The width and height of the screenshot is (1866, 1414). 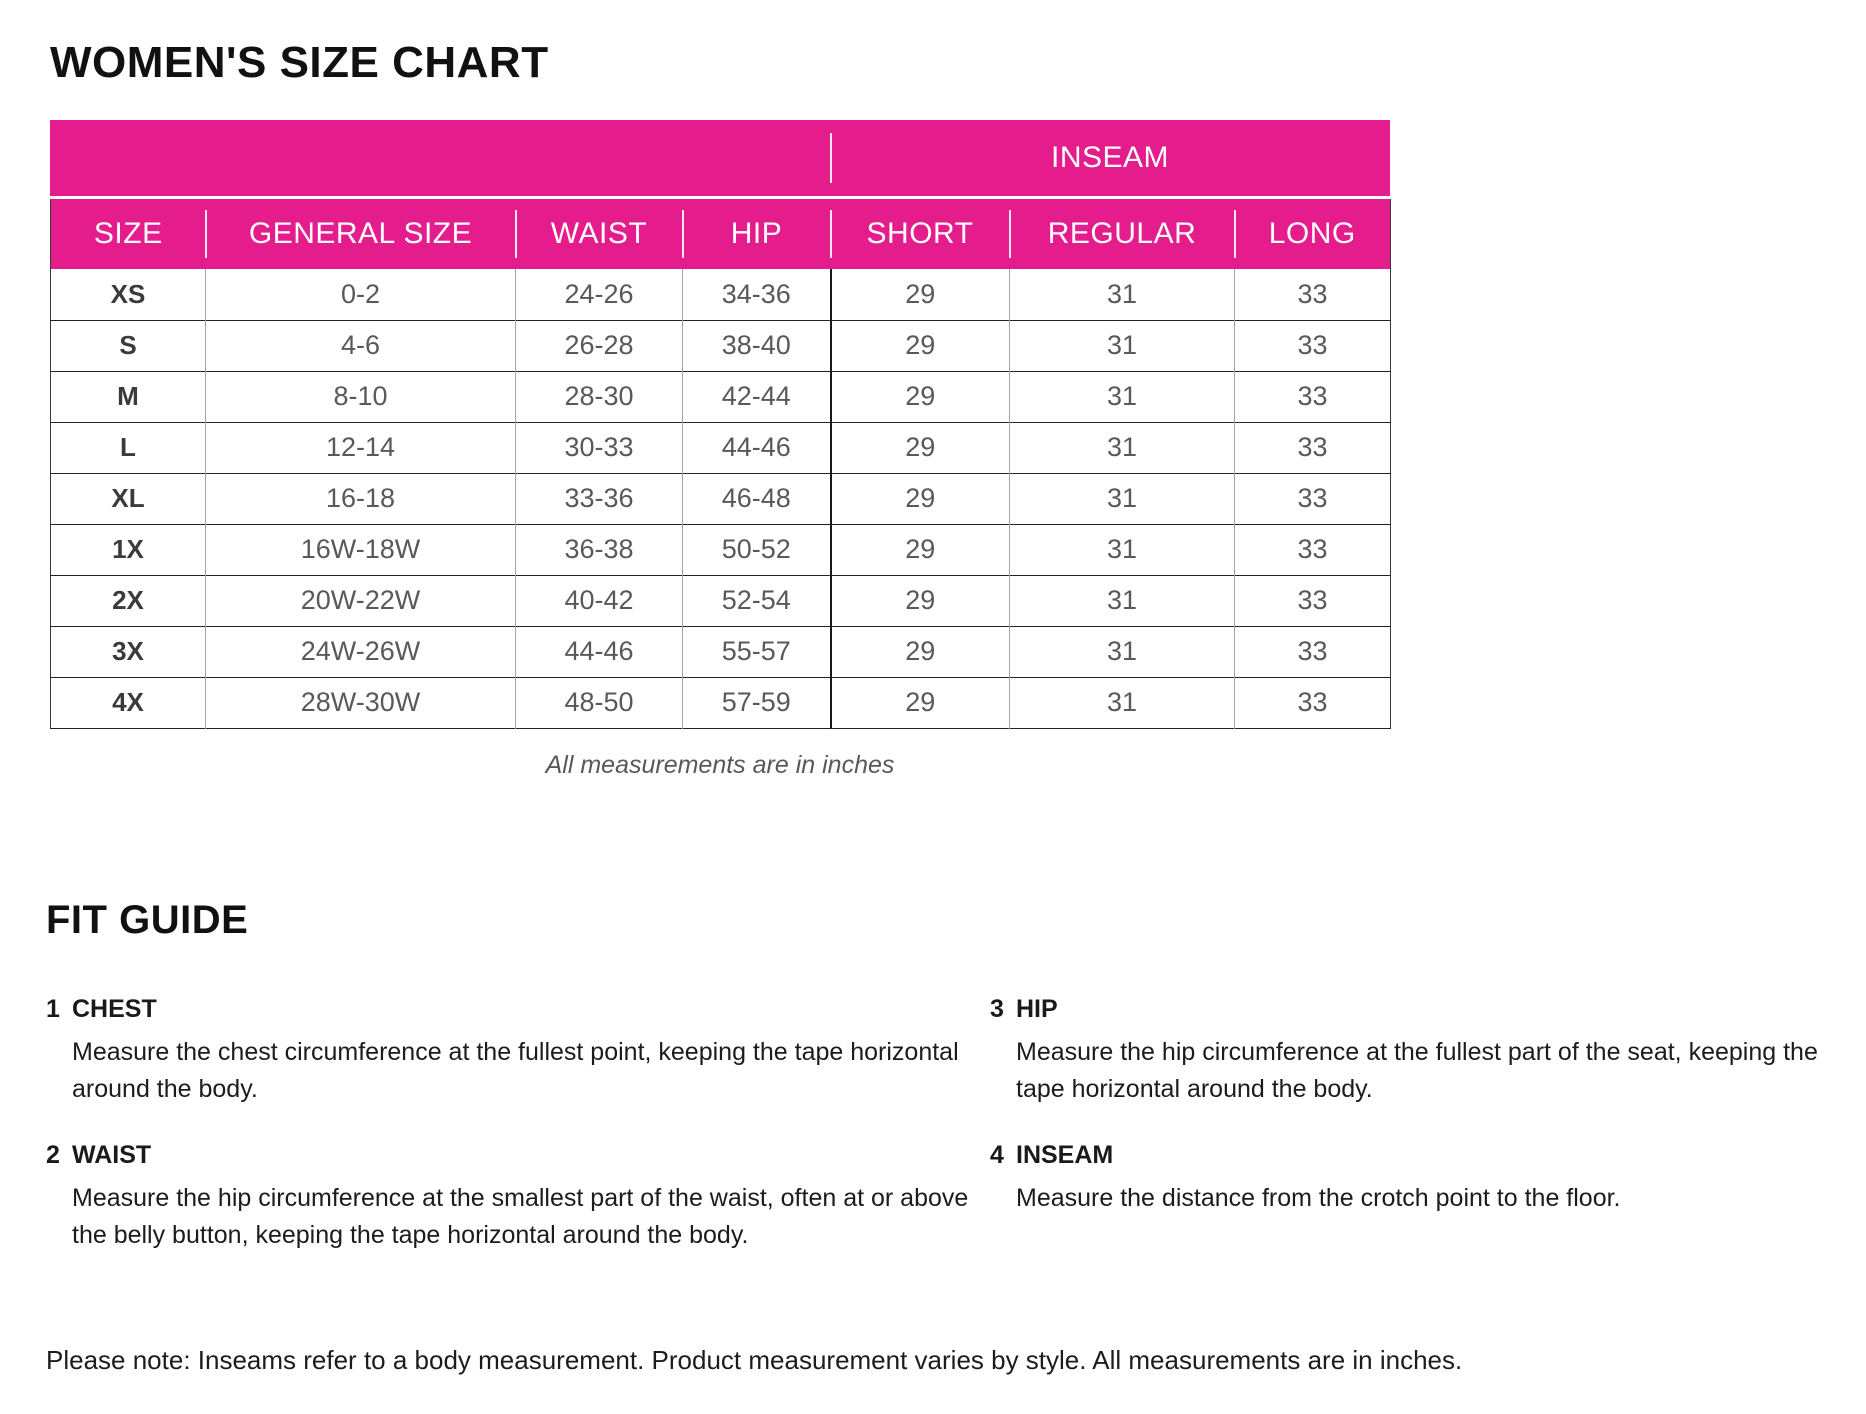 I want to click on value-cell: 48-50, so click(x=599, y=702).